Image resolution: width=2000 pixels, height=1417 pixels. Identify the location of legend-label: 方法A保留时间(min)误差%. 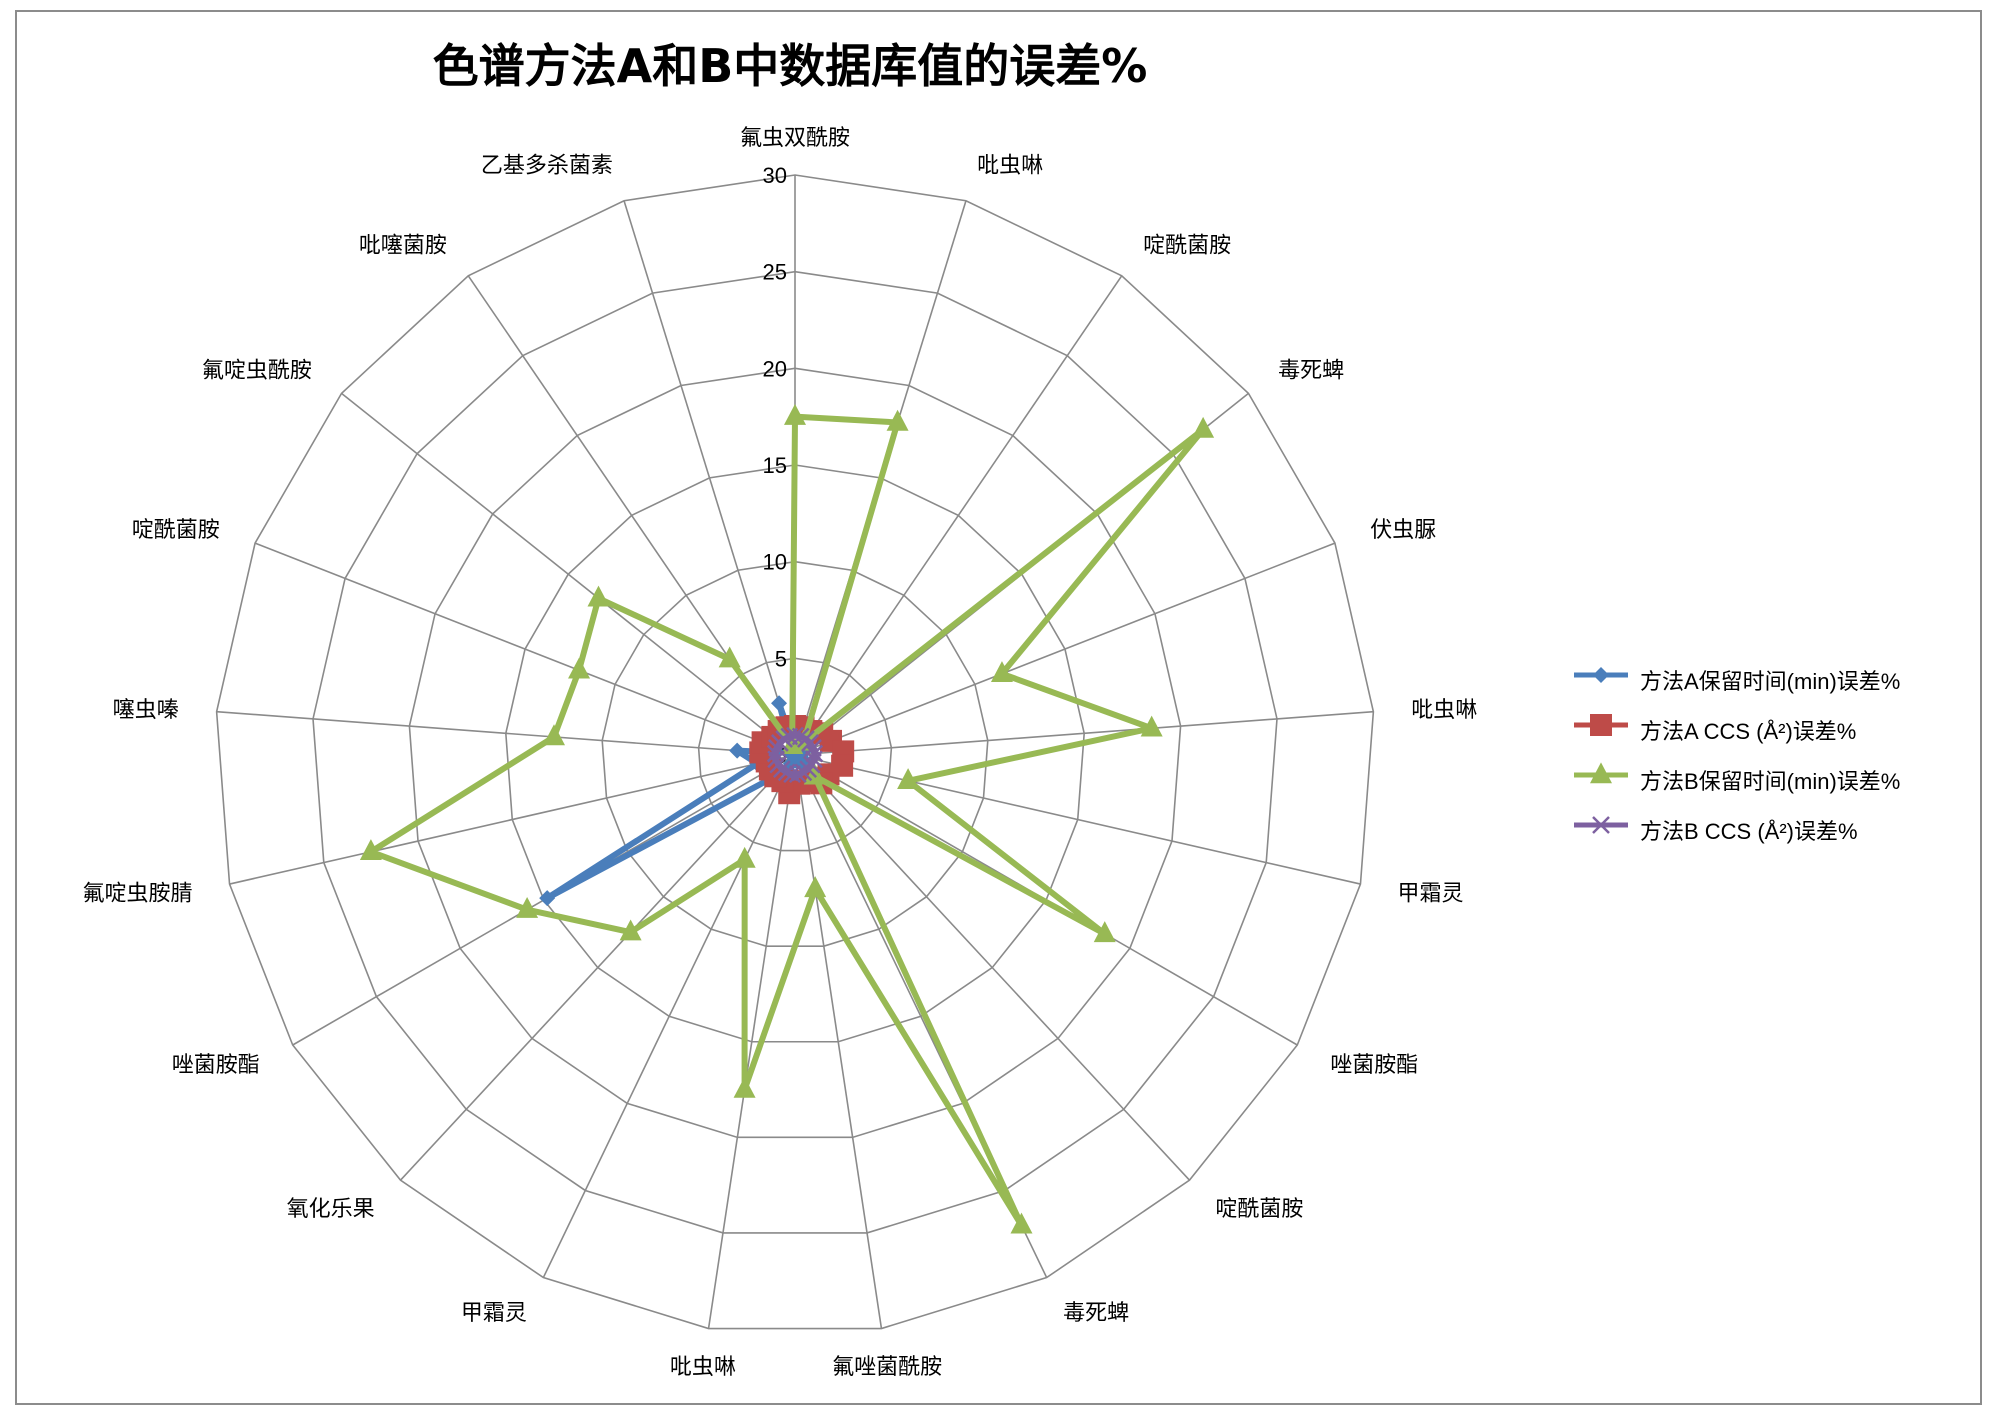
(1770, 681).